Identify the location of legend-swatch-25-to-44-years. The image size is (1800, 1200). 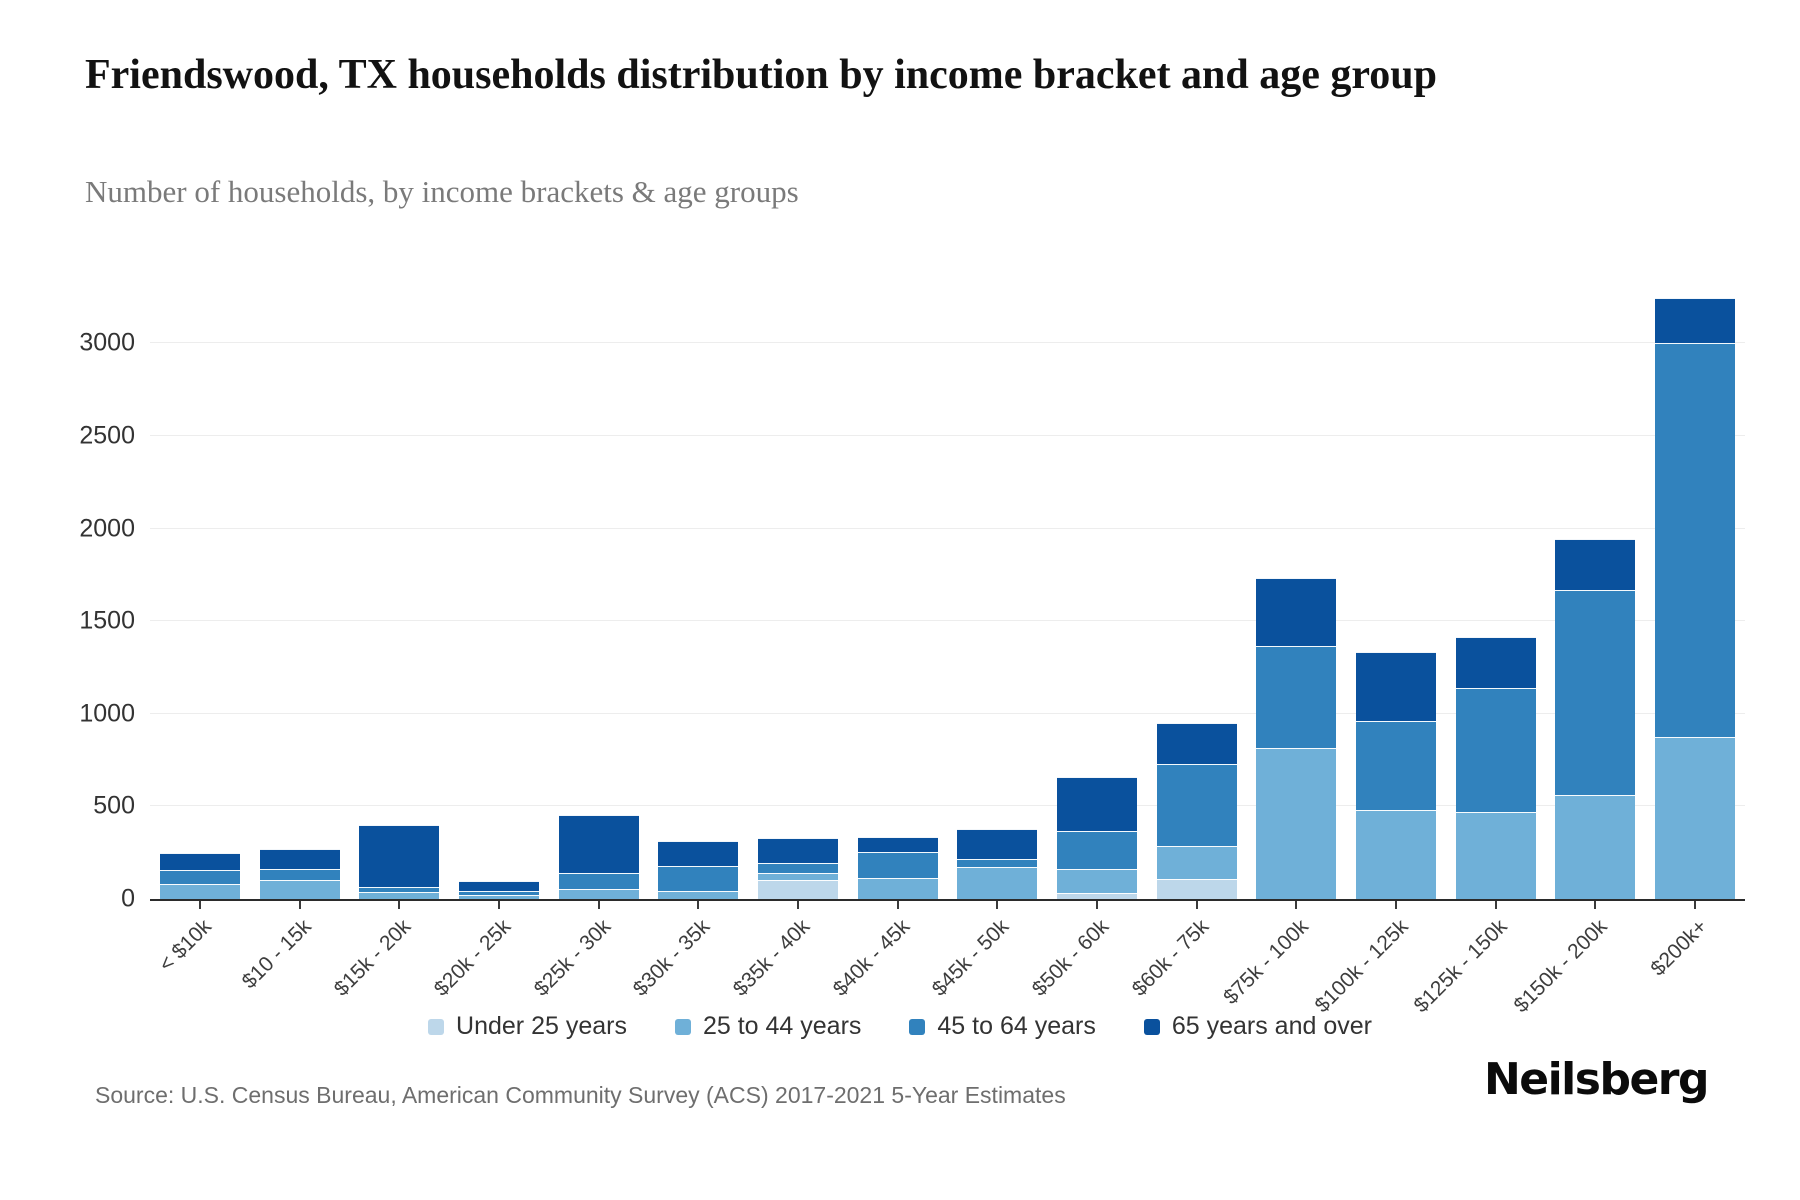
(682, 1026).